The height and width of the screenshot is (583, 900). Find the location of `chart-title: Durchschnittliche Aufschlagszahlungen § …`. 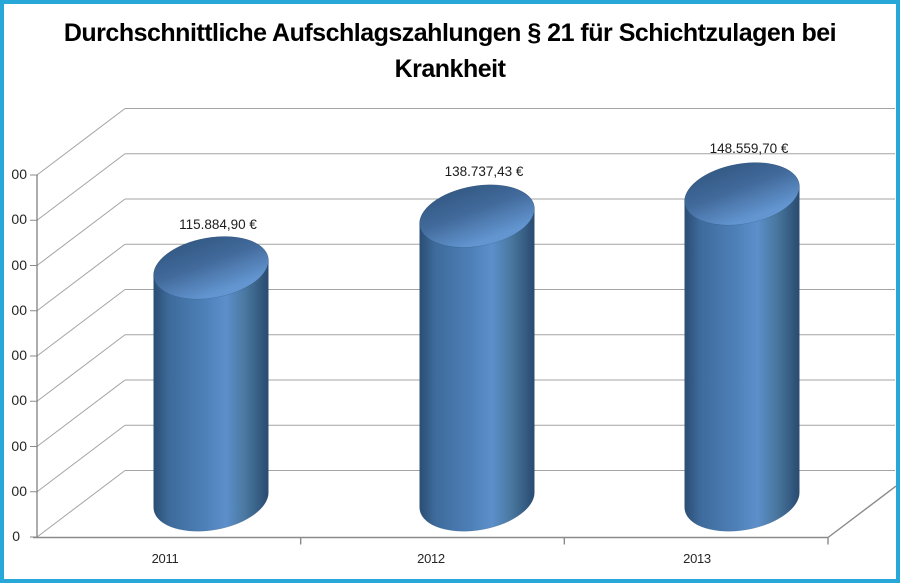

chart-title: Durchschnittliche Aufschlagszahlungen § … is located at coordinates (450, 51).